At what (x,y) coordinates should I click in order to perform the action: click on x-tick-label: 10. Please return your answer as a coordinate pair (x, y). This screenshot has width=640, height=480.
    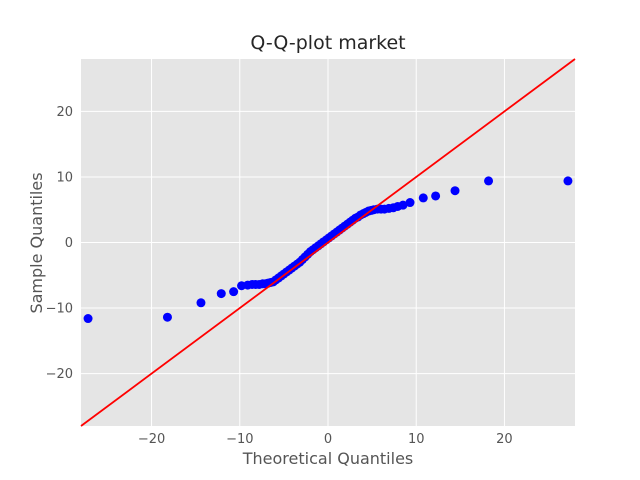
    Looking at the image, I should click on (416, 439).